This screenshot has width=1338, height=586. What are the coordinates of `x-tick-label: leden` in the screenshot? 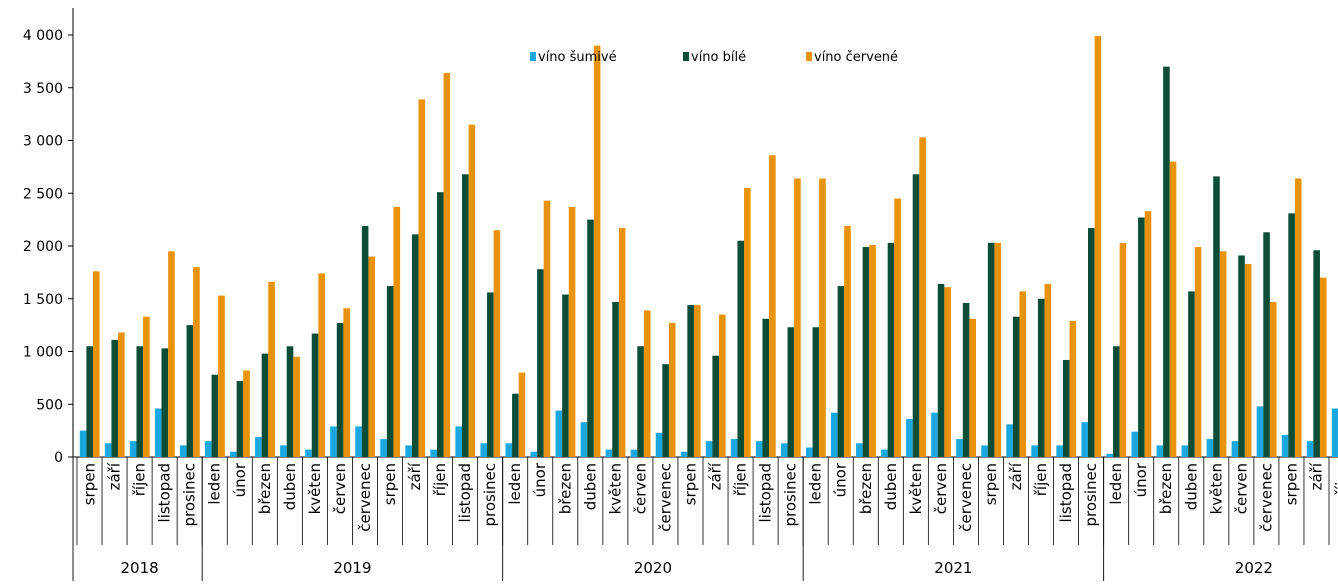 It's located at (515, 484).